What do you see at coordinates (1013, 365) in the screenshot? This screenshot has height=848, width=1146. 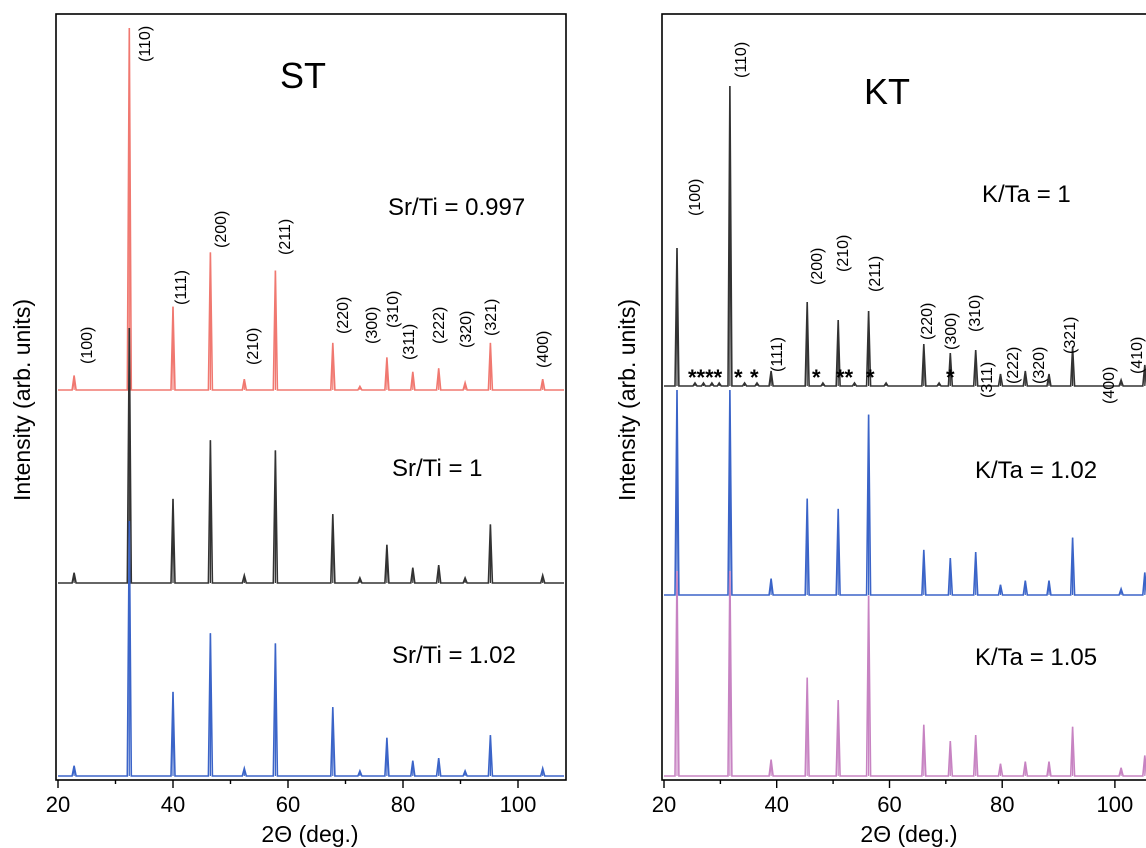 I see `kt-hkl-222: (222)` at bounding box center [1013, 365].